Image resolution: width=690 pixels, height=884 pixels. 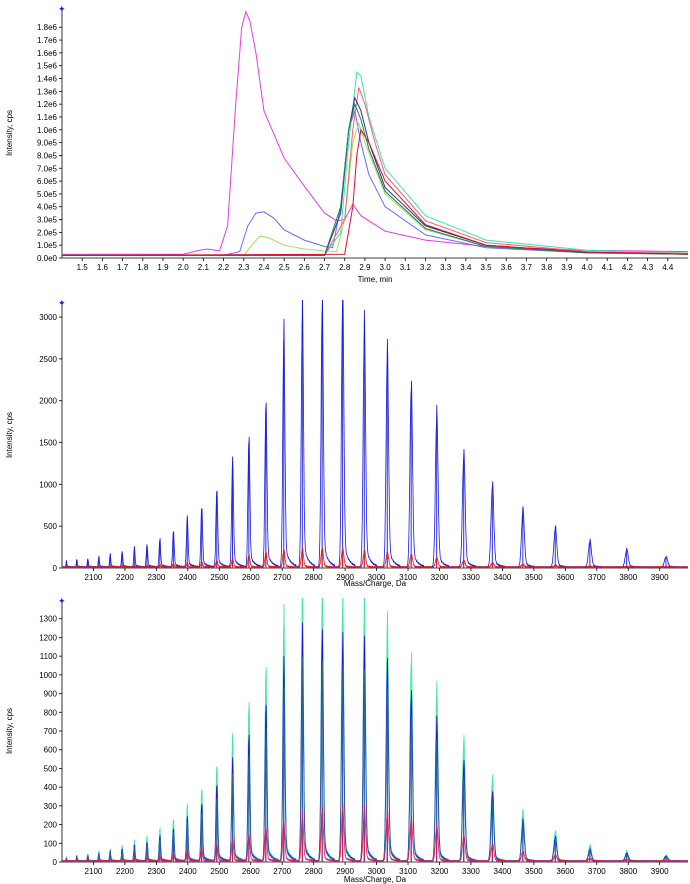 I want to click on x-axis-label: Time, min, so click(x=375, y=279).